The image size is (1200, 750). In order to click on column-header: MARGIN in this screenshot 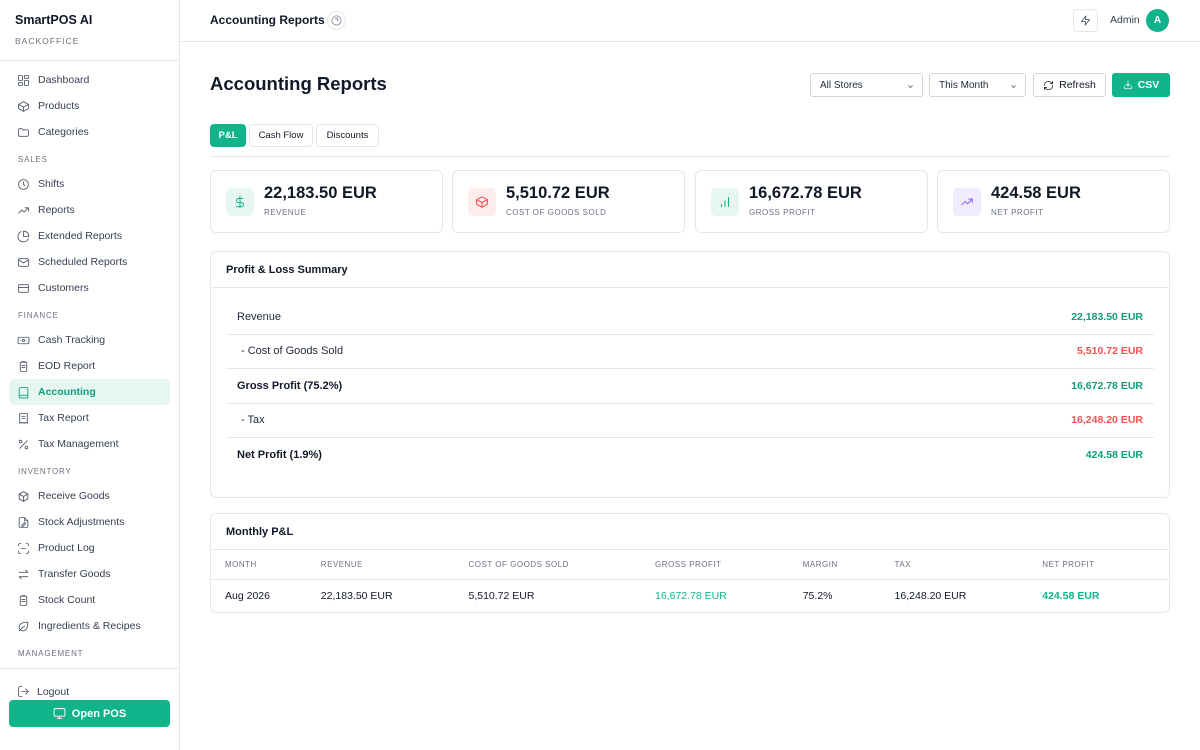, I will do `click(848, 565)`.